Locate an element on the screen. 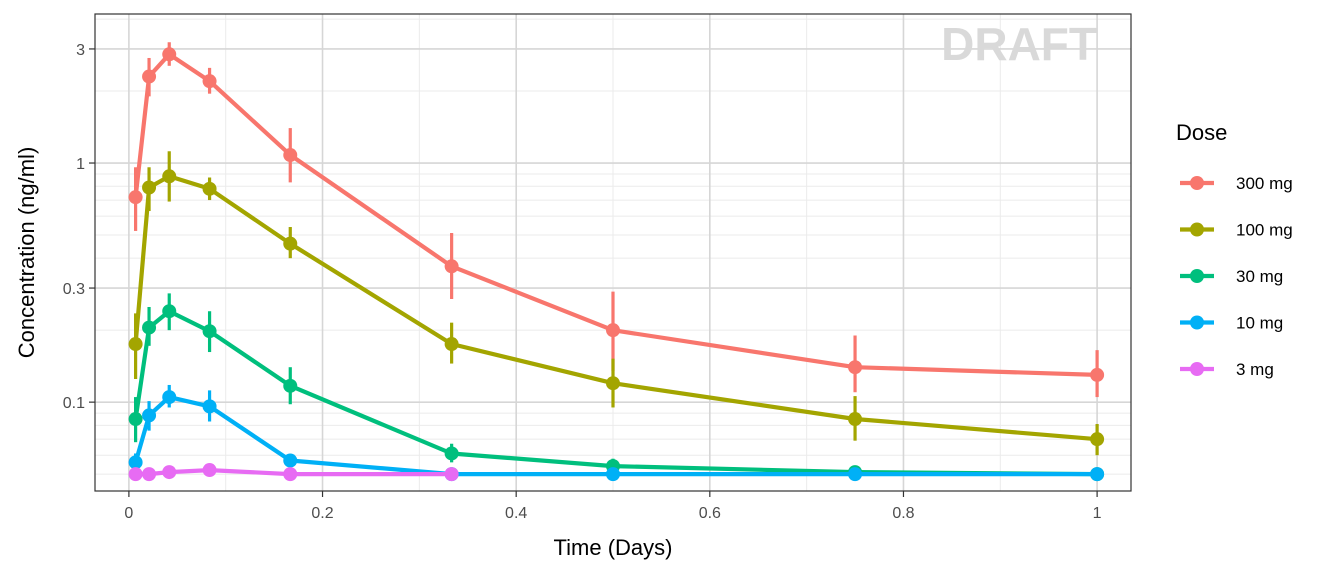  legend-title: Dose is located at coordinates (1201, 132).